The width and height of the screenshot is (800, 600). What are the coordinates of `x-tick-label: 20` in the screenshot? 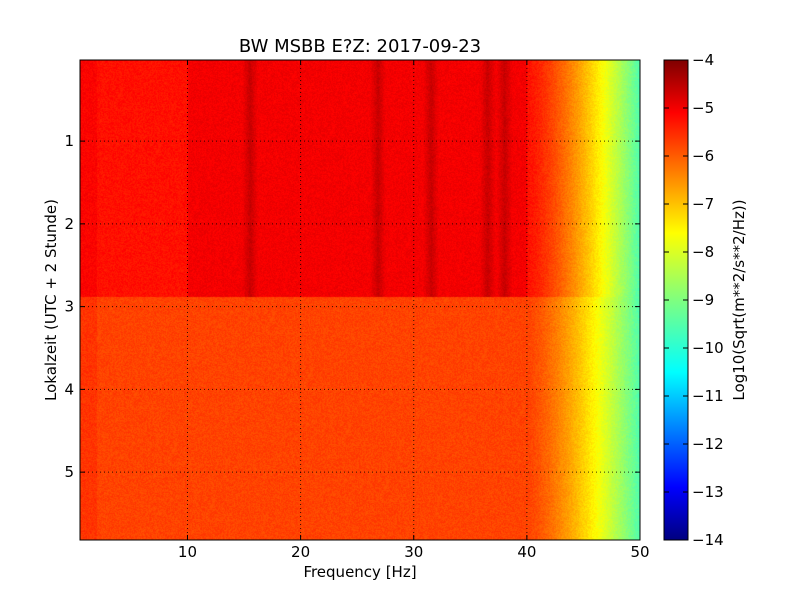 It's located at (300, 552).